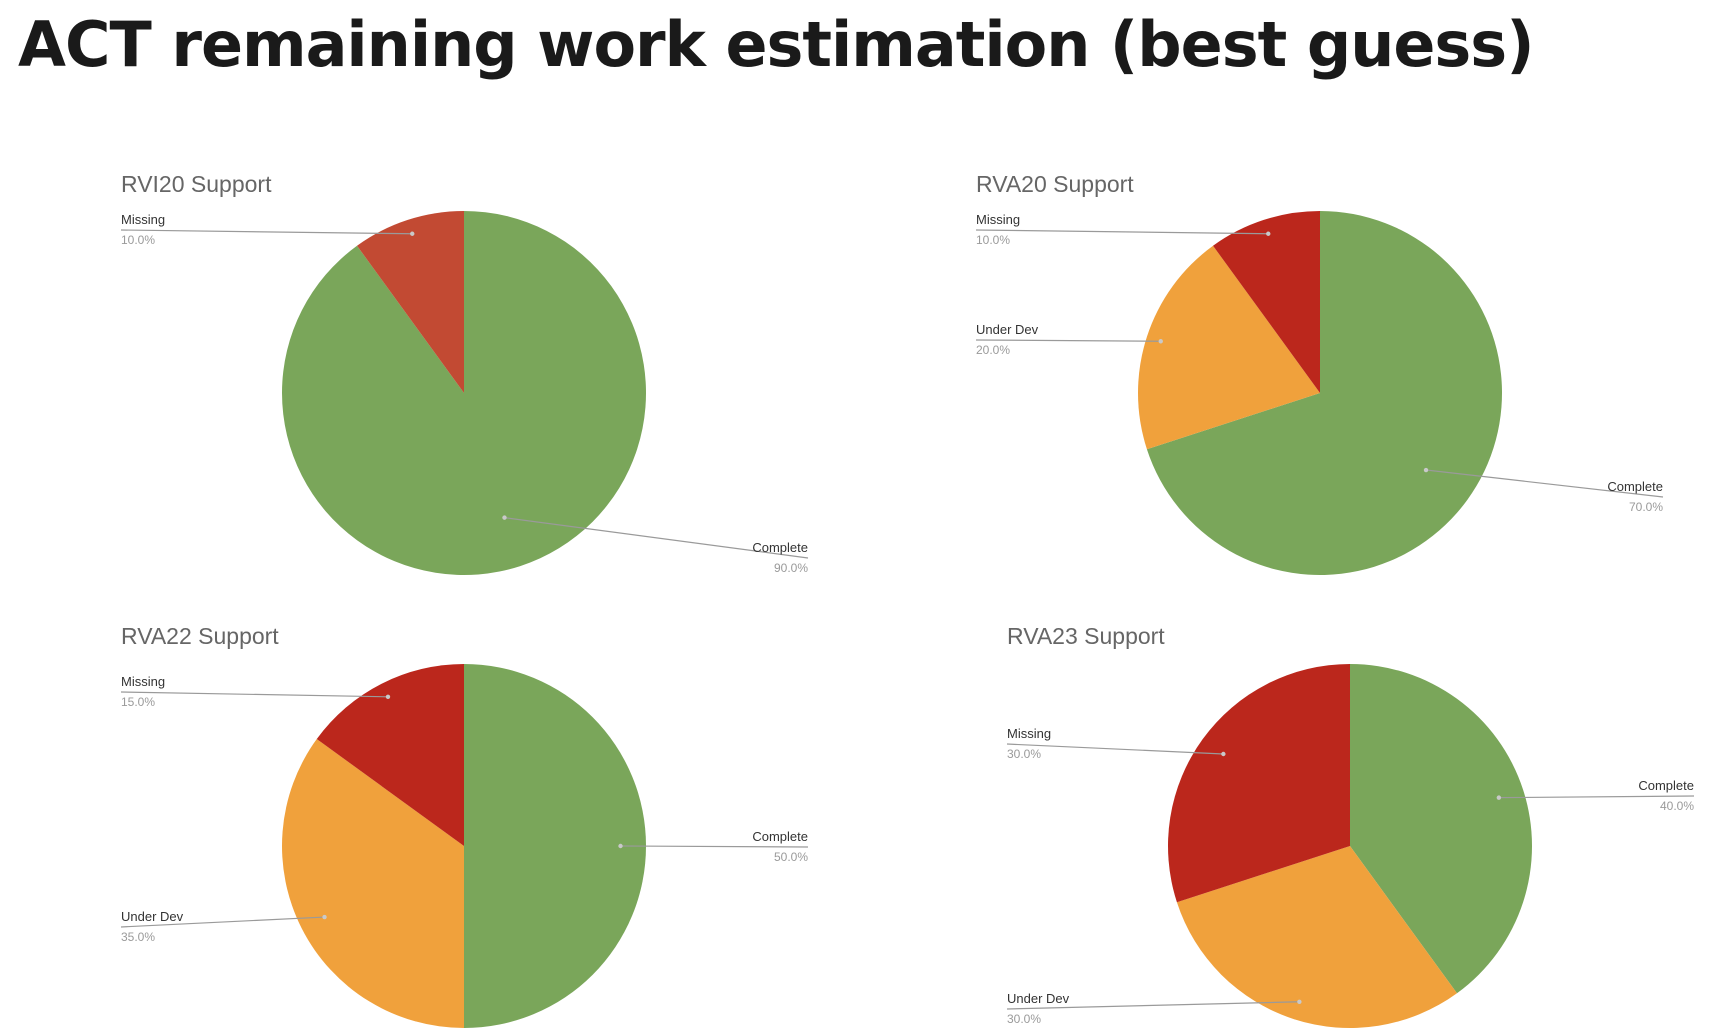 Image resolution: width=1720 pixels, height=1029 pixels. I want to click on slice-value-label: 70.0%, so click(1646, 507).